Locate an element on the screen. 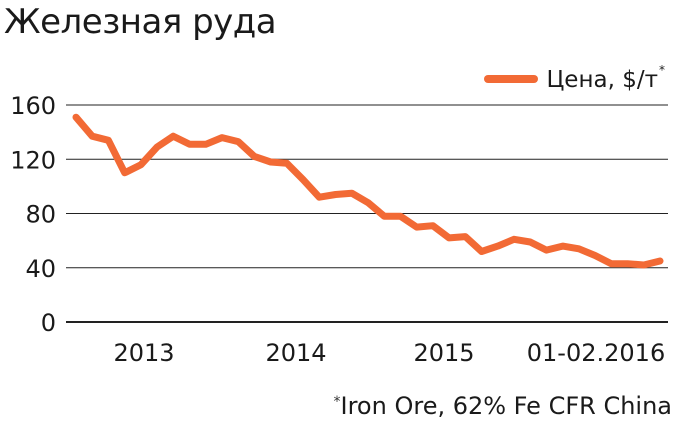 This screenshot has width=680, height=432. y-axis-ticks: 0 40 80 120 160 is located at coordinates (33, 214).